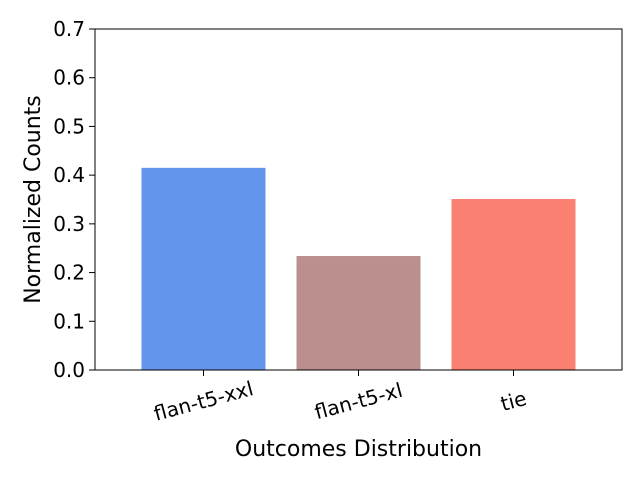  I want to click on y-tick-label: 0.6, so click(69, 78).